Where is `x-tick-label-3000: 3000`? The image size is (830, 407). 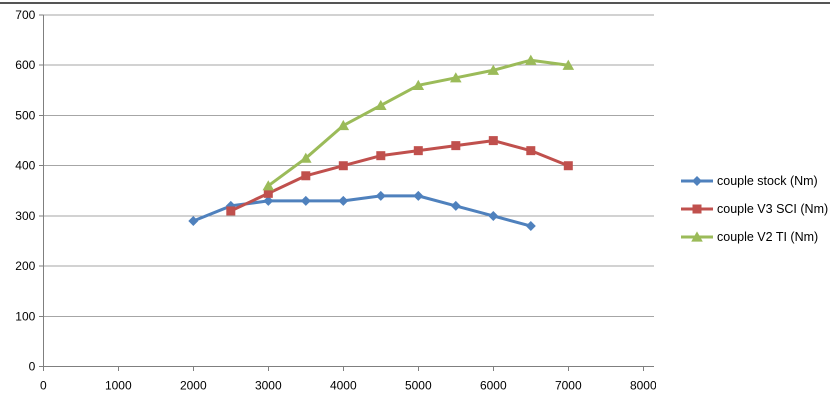
x-tick-label-3000: 3000 is located at coordinates (268, 386).